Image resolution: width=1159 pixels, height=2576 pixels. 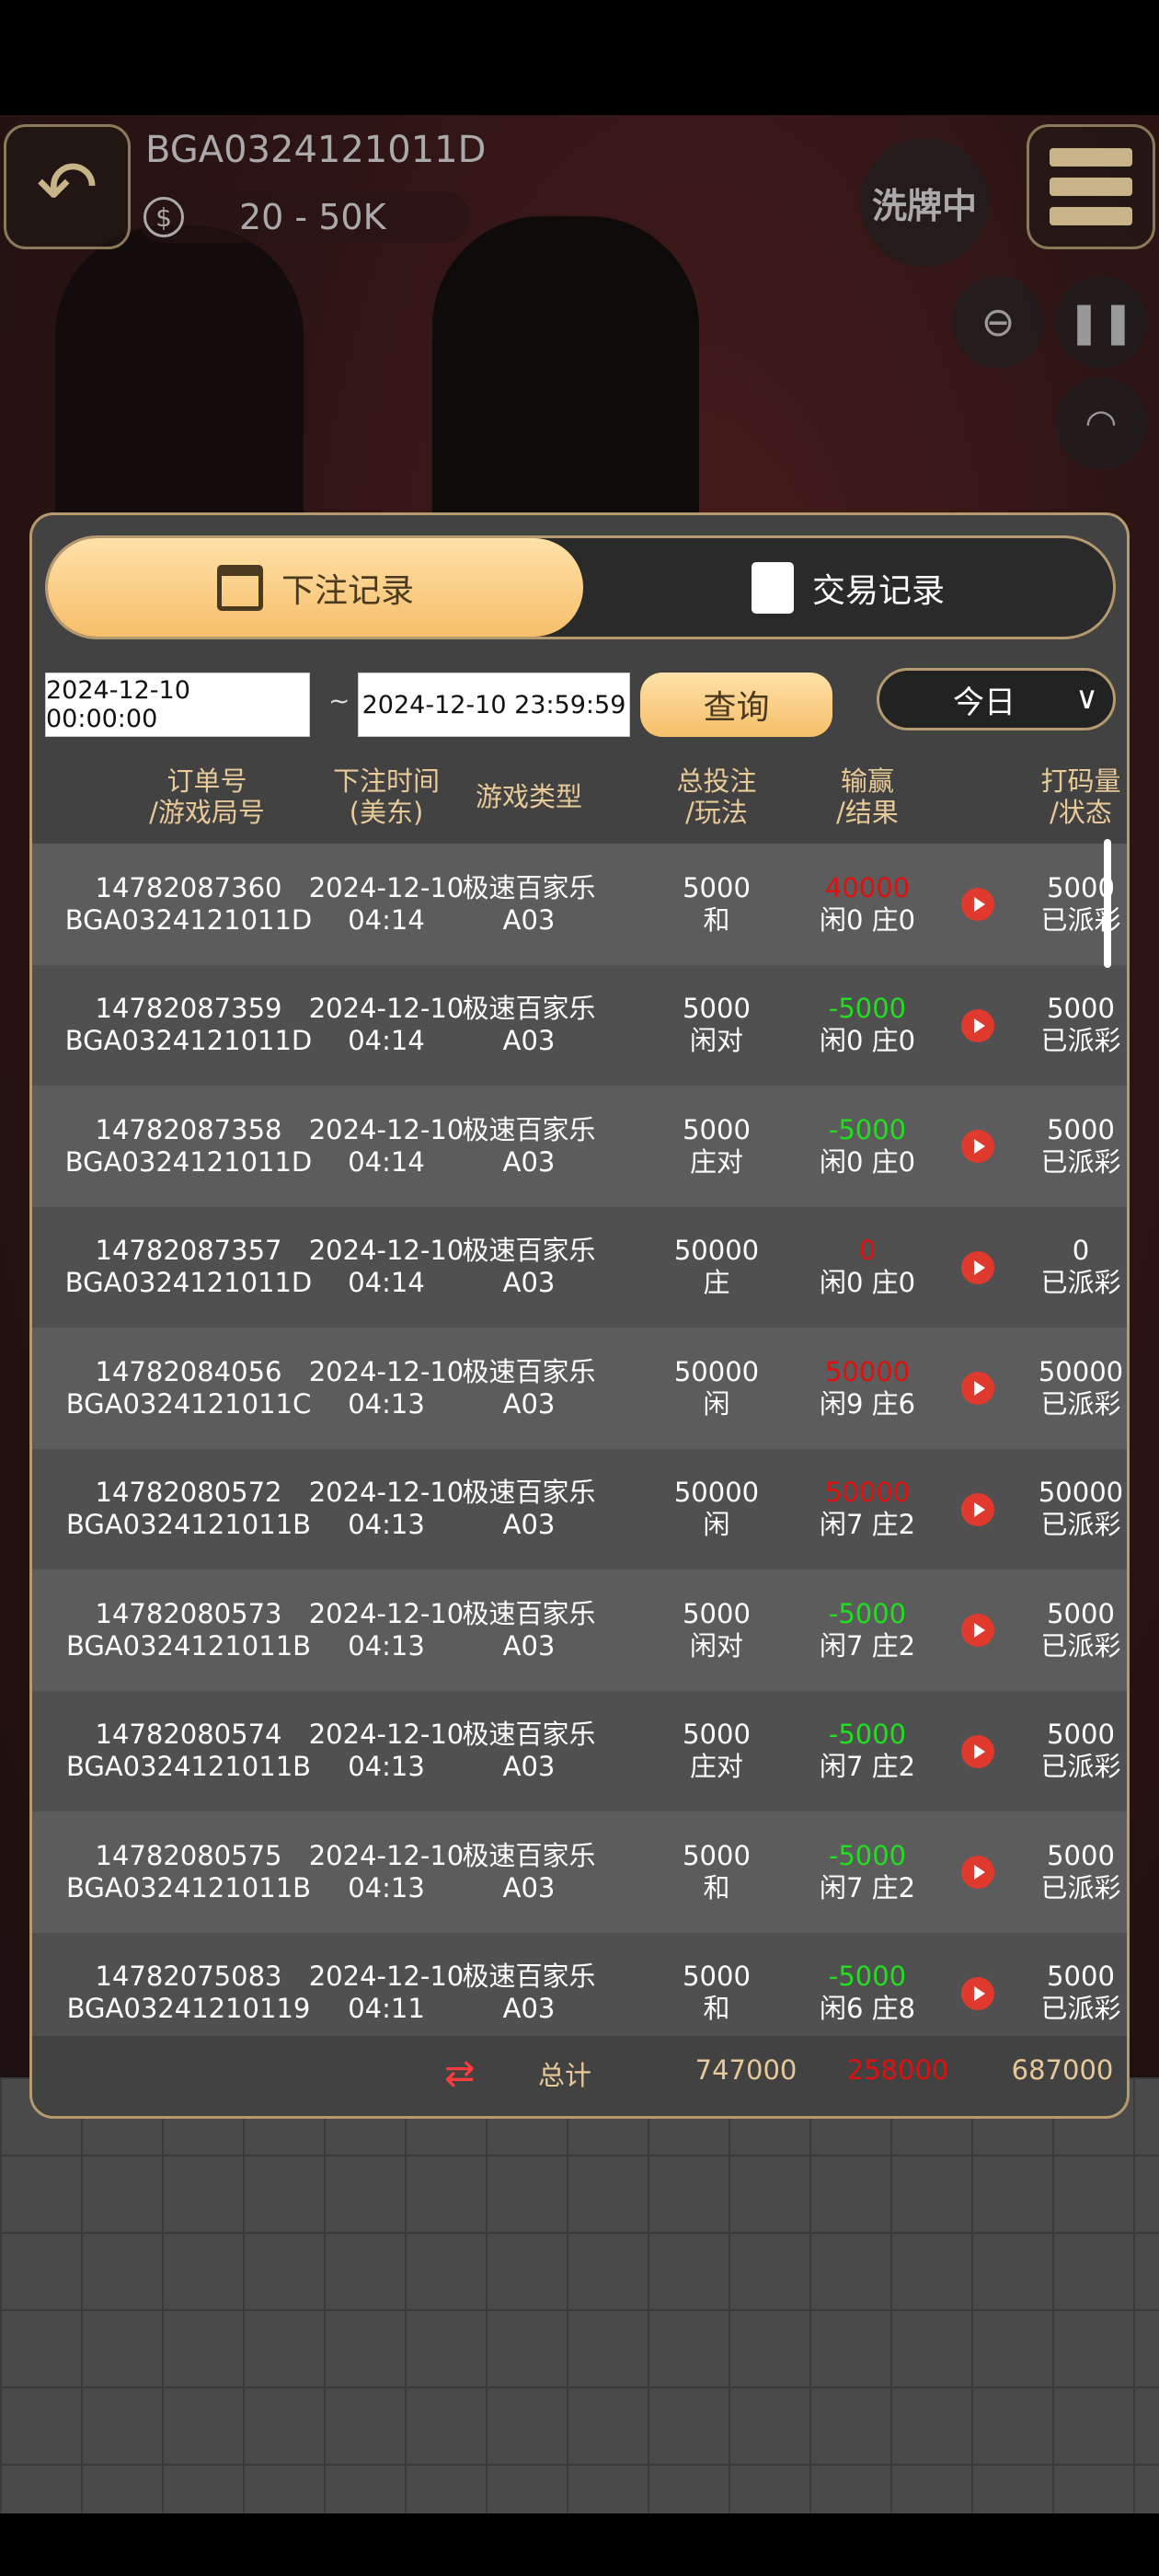 What do you see at coordinates (716, 2009) in the screenshot?
I see `play-text: 和` at bounding box center [716, 2009].